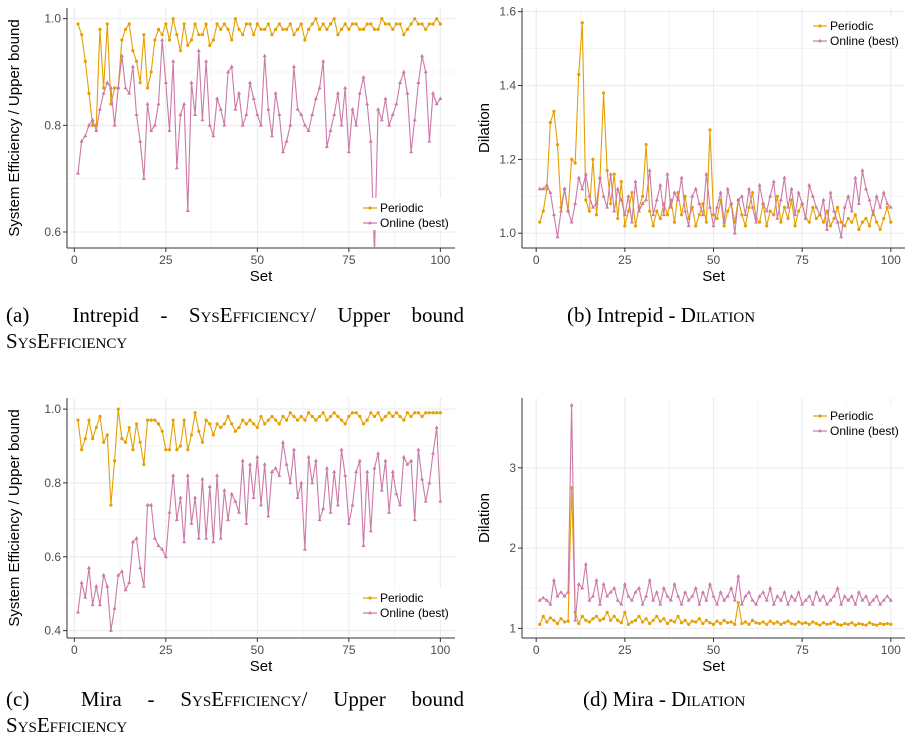 Image resolution: width=917 pixels, height=740 pixels. Describe the element at coordinates (259, 72) in the screenshot. I see `series-periodic` at that location.